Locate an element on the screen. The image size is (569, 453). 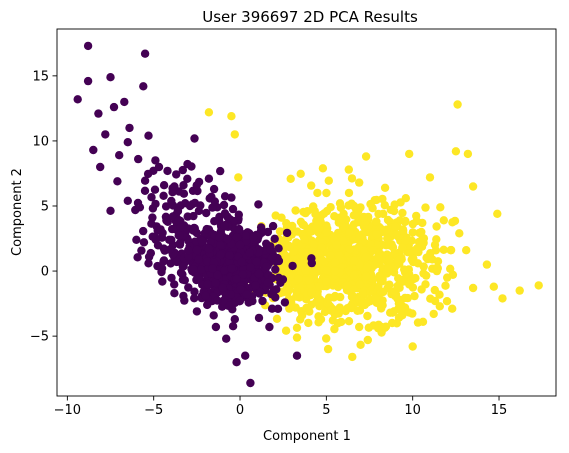
y-tick-label: −5 is located at coordinates (39, 337).